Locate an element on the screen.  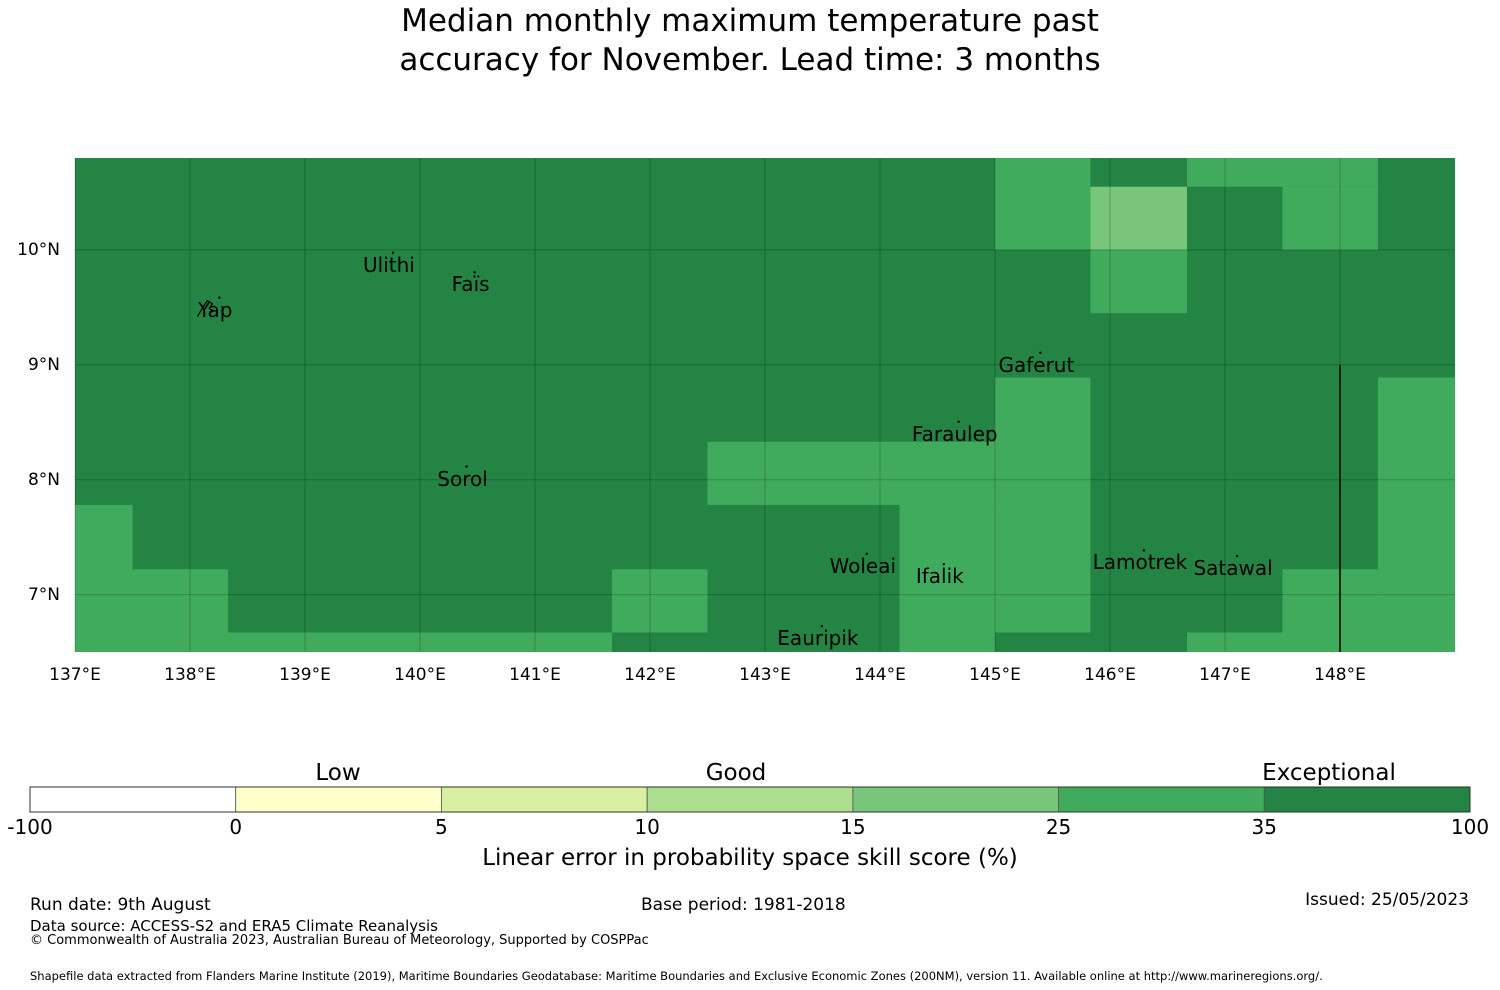
x-tick-label-5: 142°E is located at coordinates (650, 675).